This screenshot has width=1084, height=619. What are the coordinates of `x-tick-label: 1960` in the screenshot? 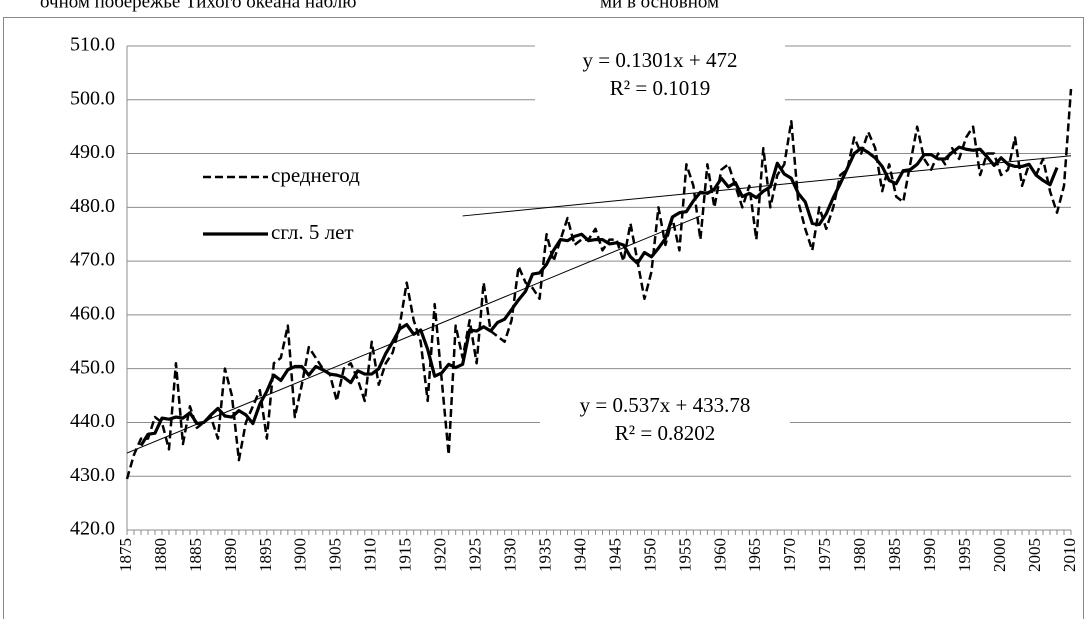 It's located at (719, 555).